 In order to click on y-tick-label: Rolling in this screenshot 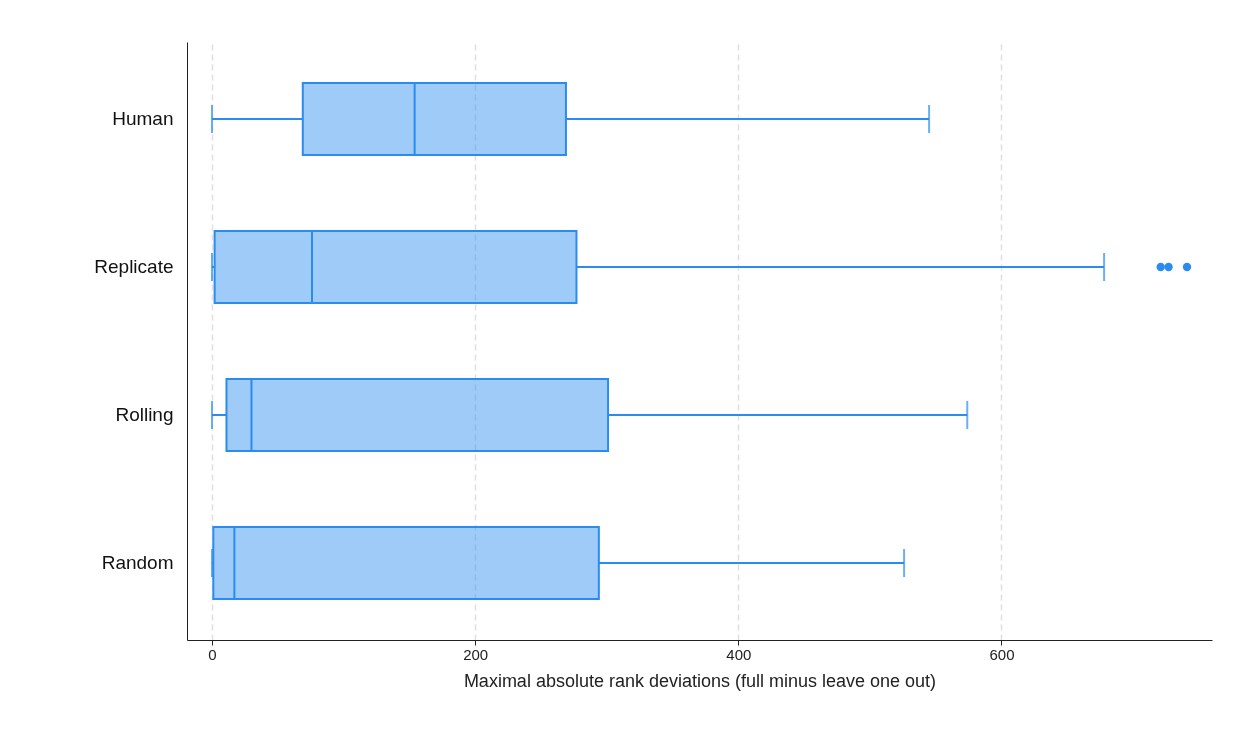, I will do `click(144, 415)`.